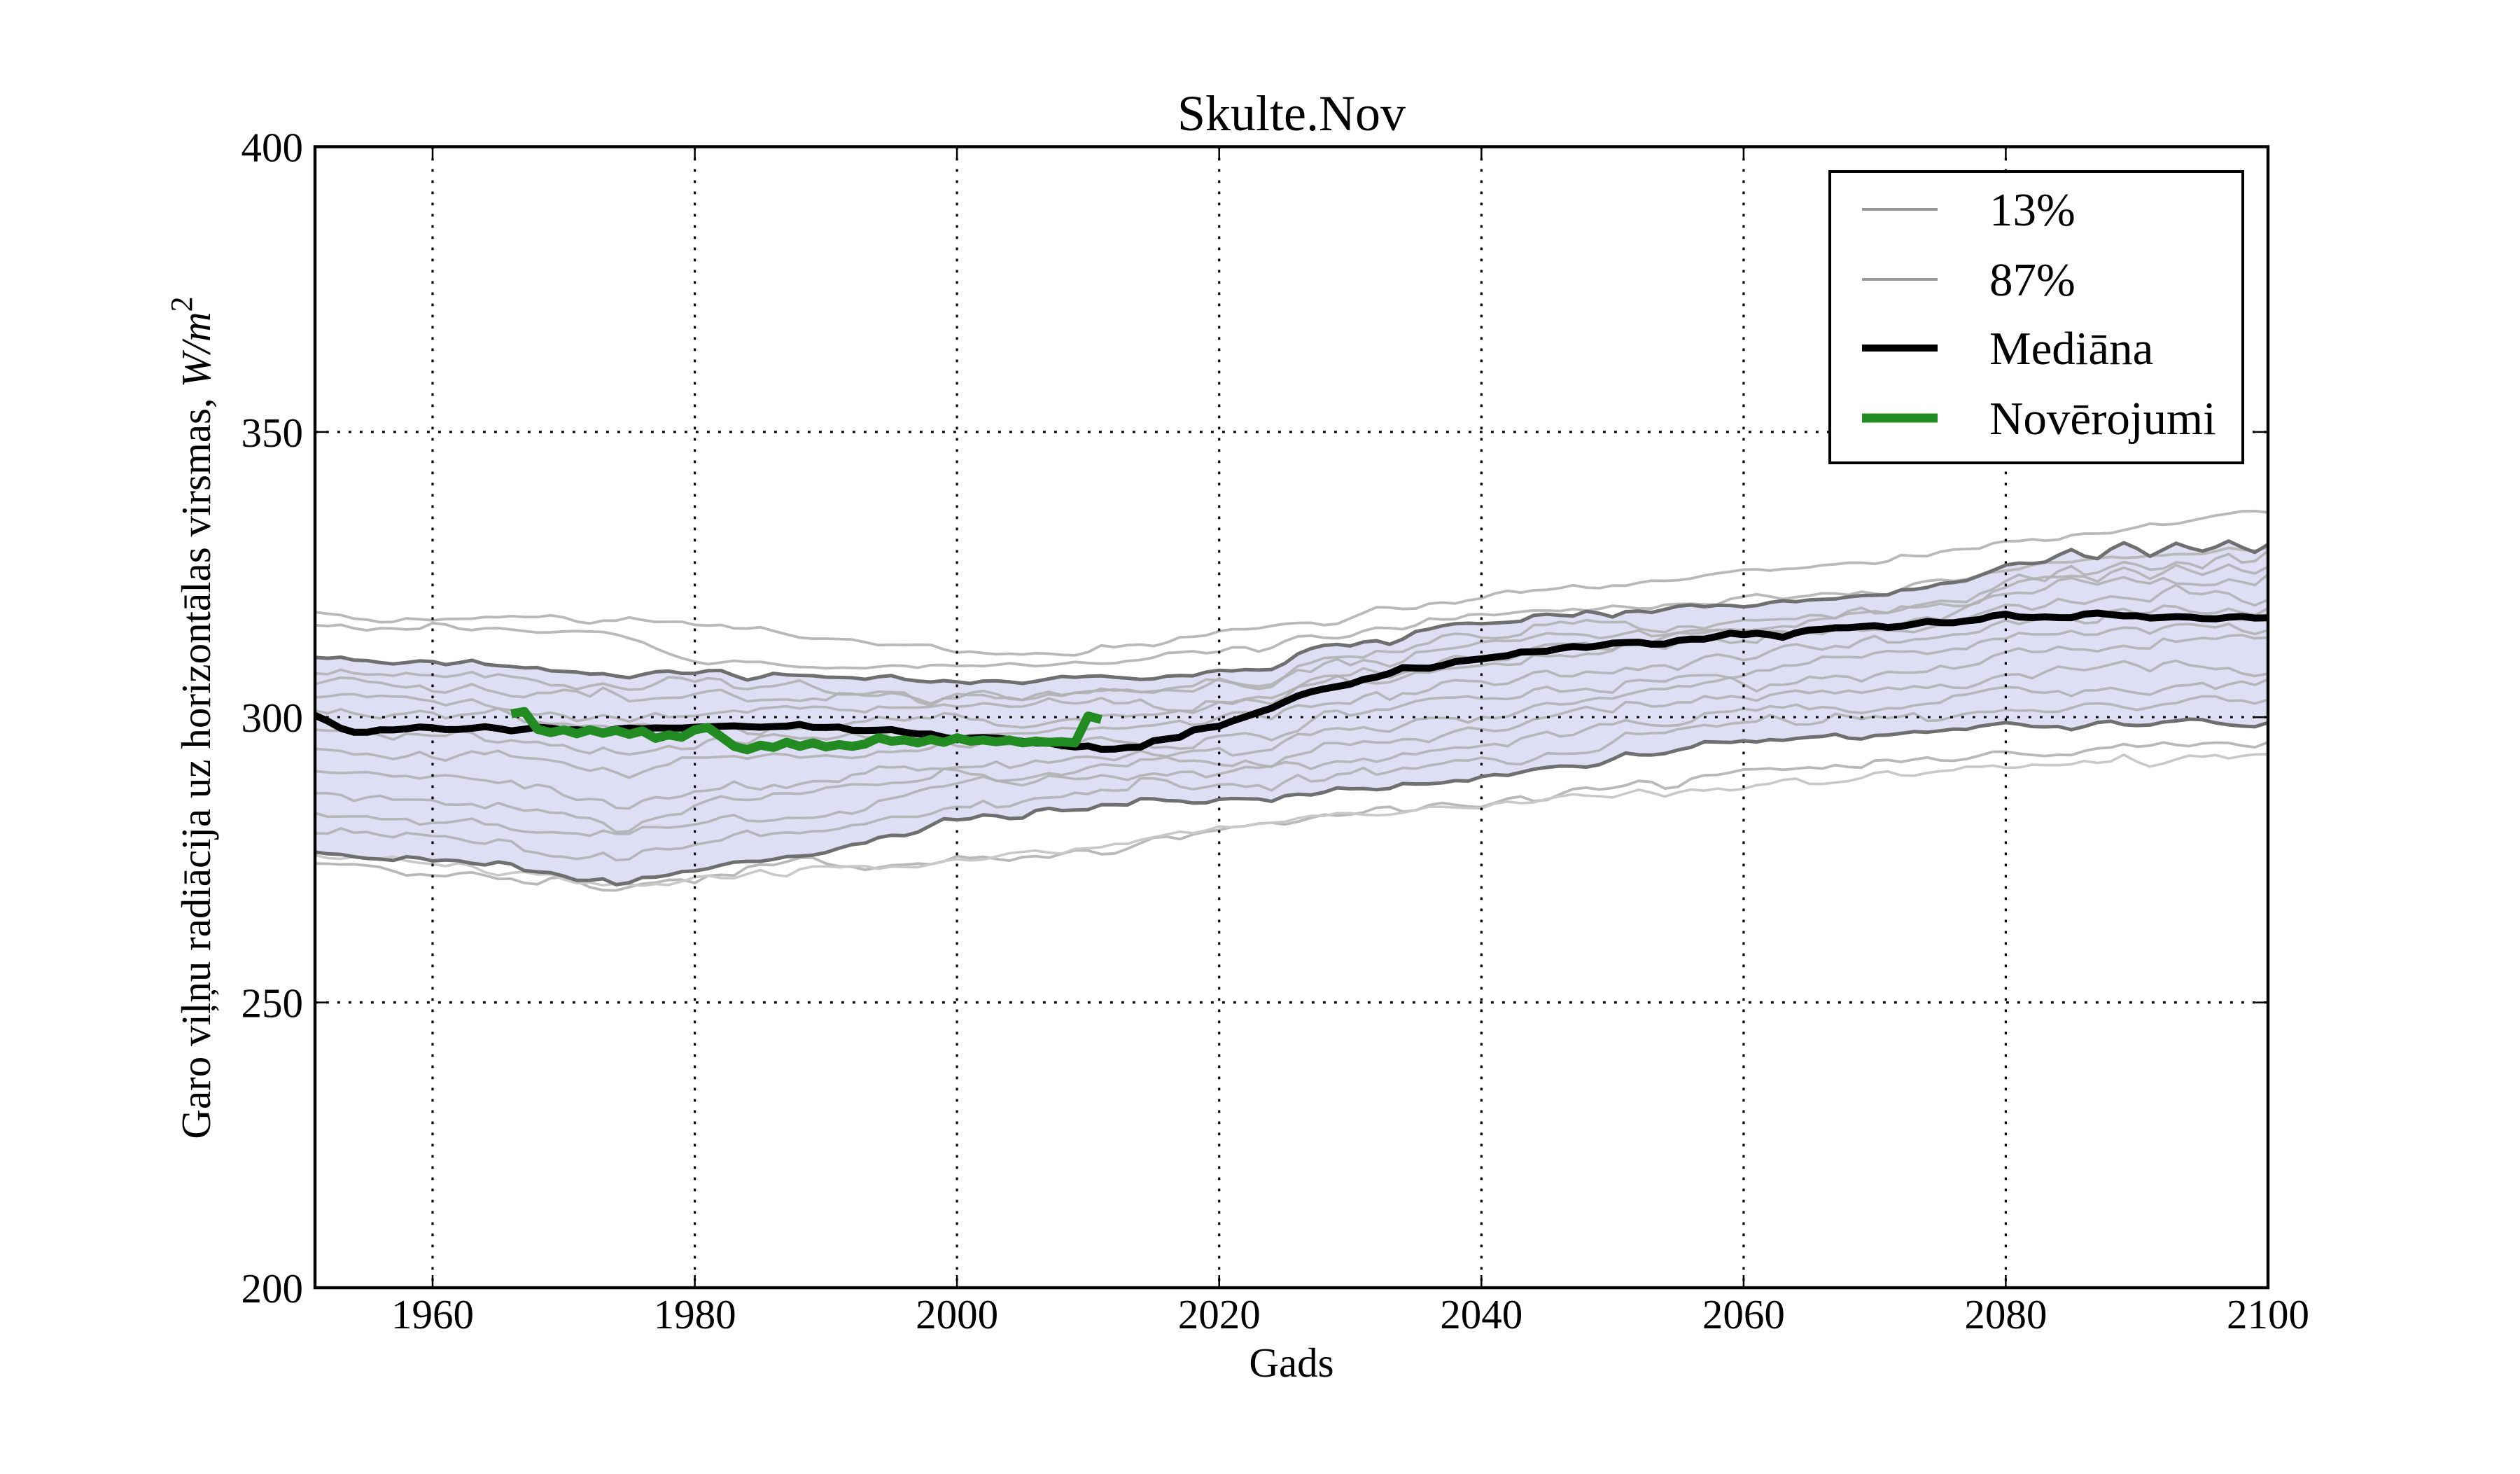  I want to click on svg-text: Skulte.Nov, so click(1291, 113).